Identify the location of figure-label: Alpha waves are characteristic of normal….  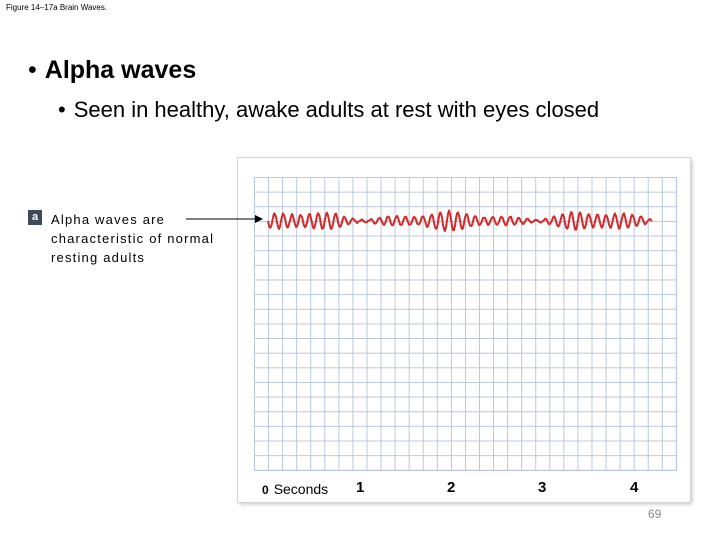
(133, 238).